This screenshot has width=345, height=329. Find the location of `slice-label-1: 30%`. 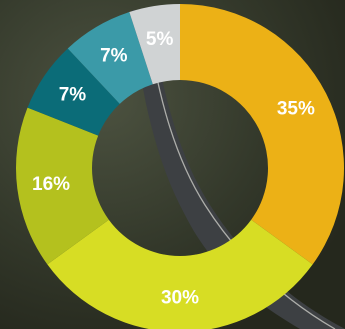

slice-label-1: 30% is located at coordinates (180, 298).